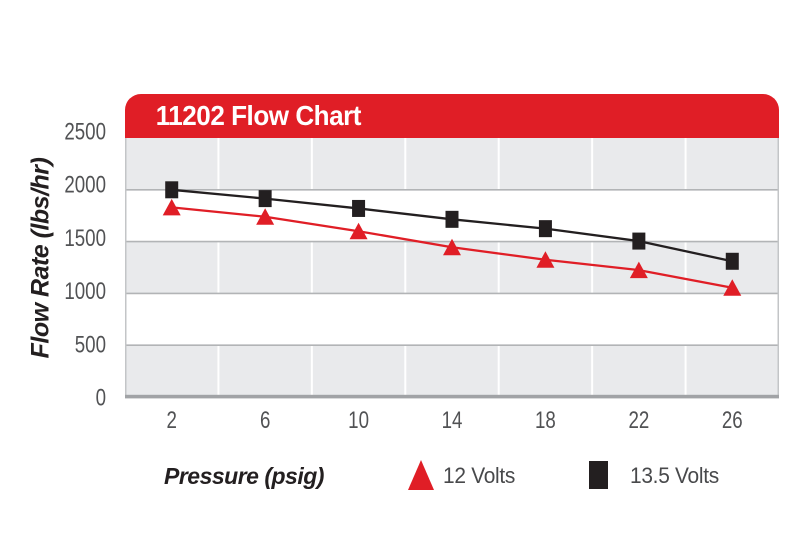 The image size is (800, 554). What do you see at coordinates (85, 238) in the screenshot?
I see `svg-text: 1500` at bounding box center [85, 238].